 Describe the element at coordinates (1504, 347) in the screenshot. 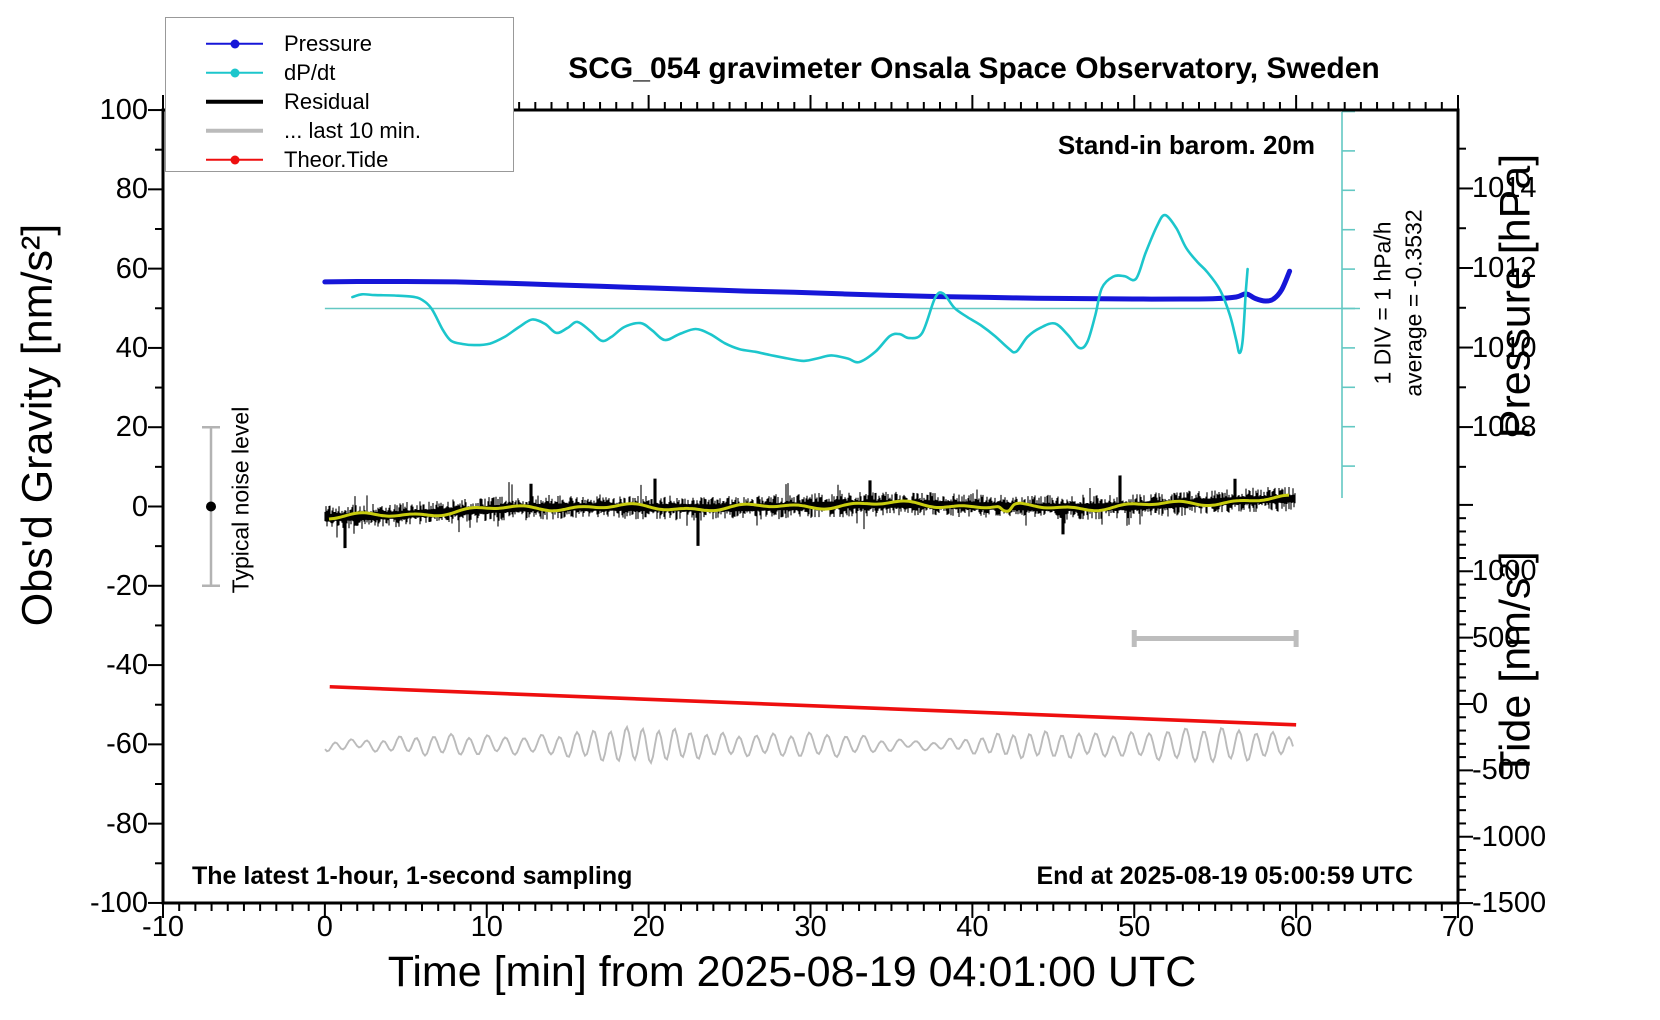

I see `pressure-tick-label: 1010` at that location.